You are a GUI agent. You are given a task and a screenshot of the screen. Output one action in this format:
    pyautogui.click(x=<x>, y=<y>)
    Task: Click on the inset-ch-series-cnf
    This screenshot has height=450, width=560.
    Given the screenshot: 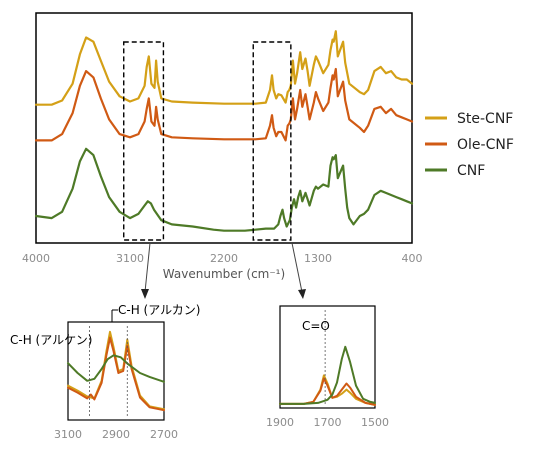 What is the action you would take?
    pyautogui.click(x=116, y=368)
    